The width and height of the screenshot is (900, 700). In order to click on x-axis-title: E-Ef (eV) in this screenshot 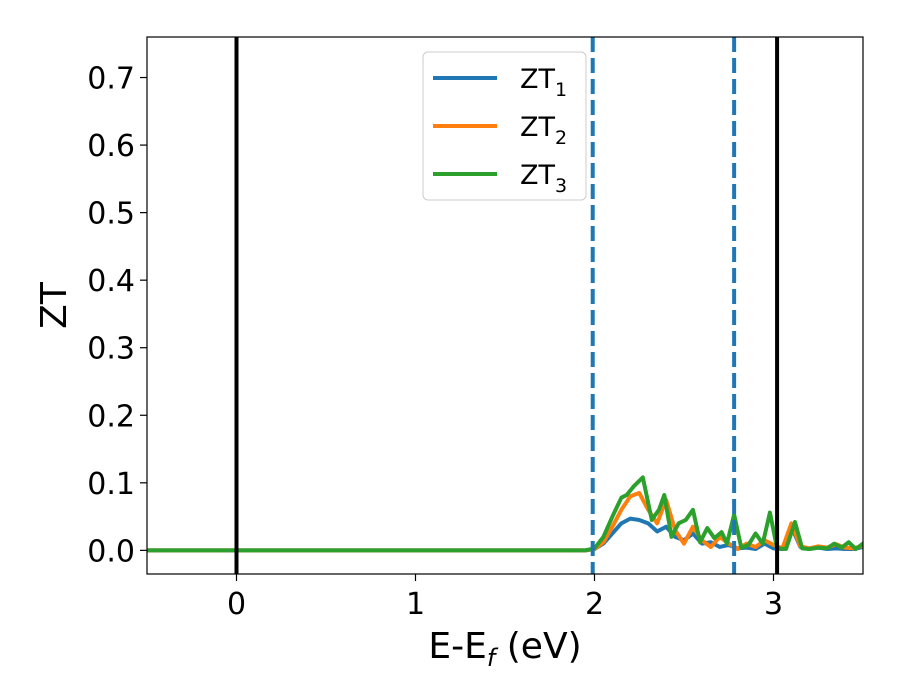, I will do `click(504, 649)`.